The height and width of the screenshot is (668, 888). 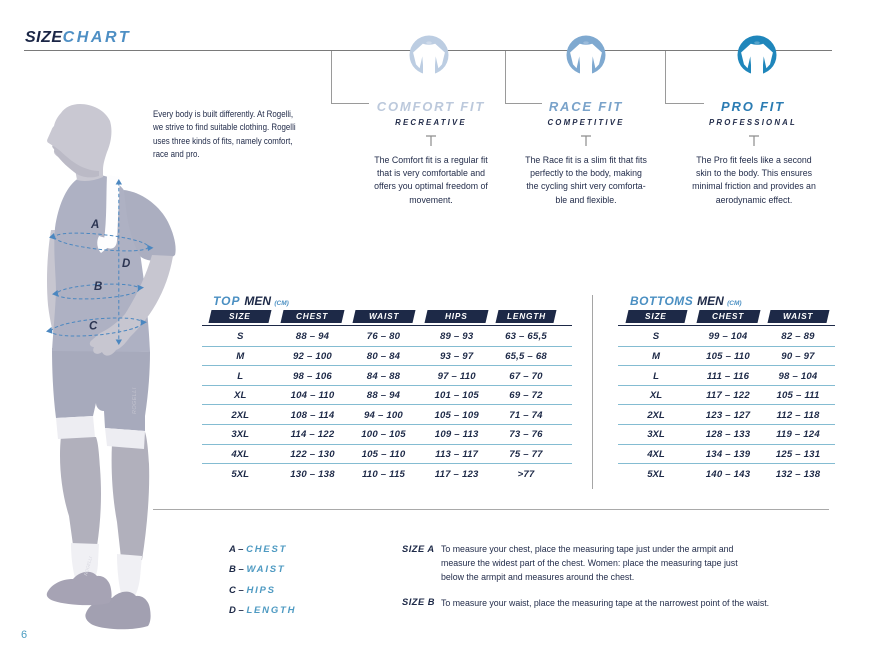 I want to click on svg-text: D, so click(x=126, y=264).